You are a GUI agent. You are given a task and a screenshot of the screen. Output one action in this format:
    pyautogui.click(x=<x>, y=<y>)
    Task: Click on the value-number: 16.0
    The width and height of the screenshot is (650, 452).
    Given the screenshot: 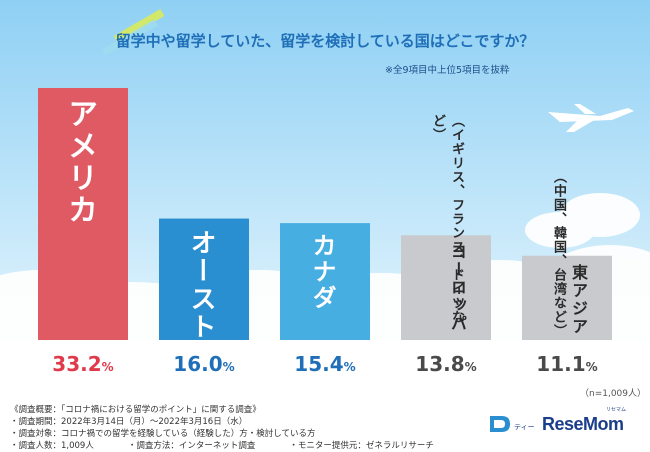 What is the action you would take?
    pyautogui.click(x=198, y=364)
    